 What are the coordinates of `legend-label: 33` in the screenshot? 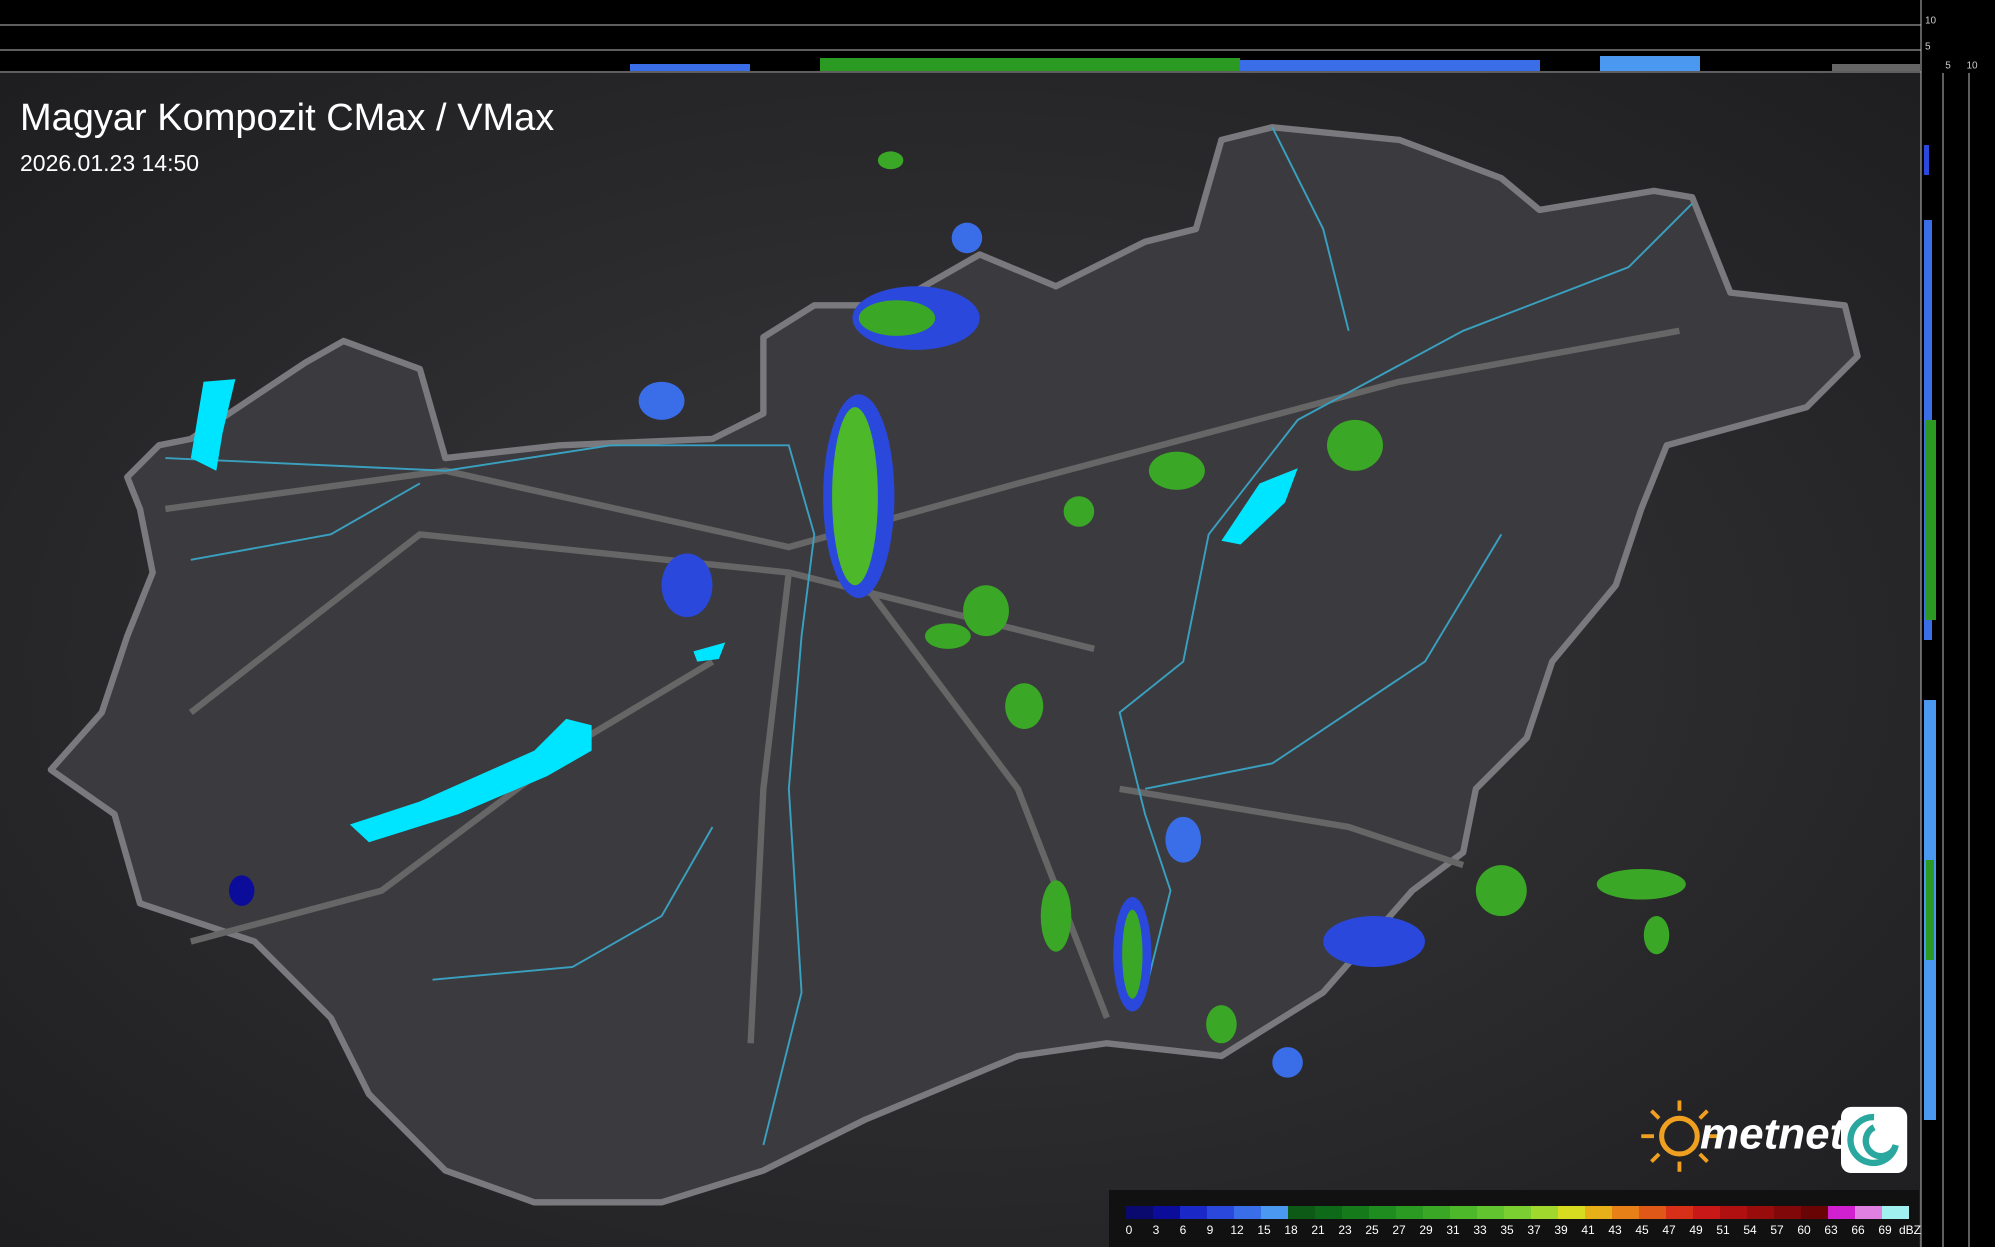 It's located at (1480, 1230).